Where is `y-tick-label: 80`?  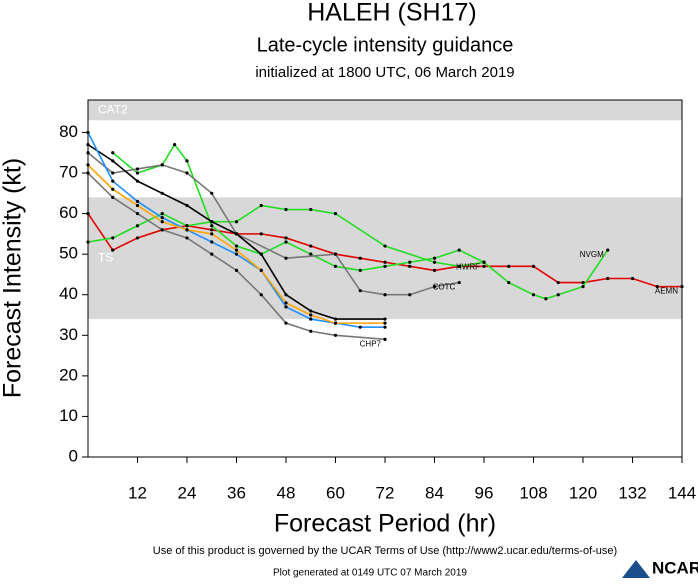
y-tick-label: 80 is located at coordinates (68, 131).